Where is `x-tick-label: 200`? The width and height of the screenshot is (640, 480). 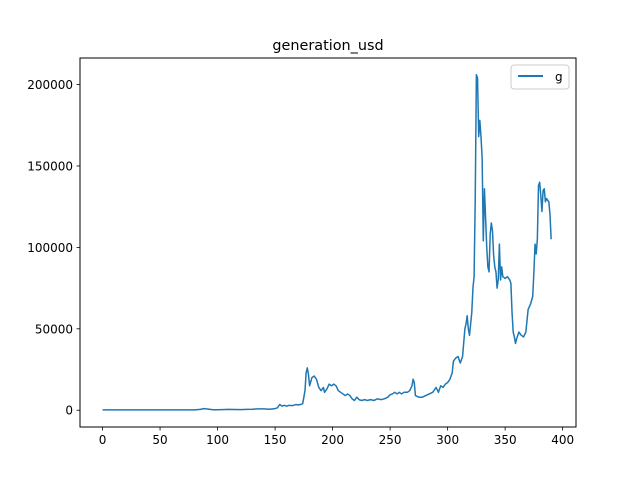
x-tick-label: 200 is located at coordinates (332, 440).